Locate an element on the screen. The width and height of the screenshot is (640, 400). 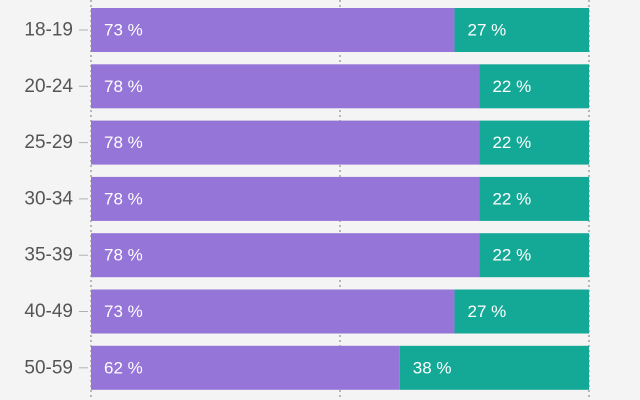
category-label: 20-24 is located at coordinates (48, 86).